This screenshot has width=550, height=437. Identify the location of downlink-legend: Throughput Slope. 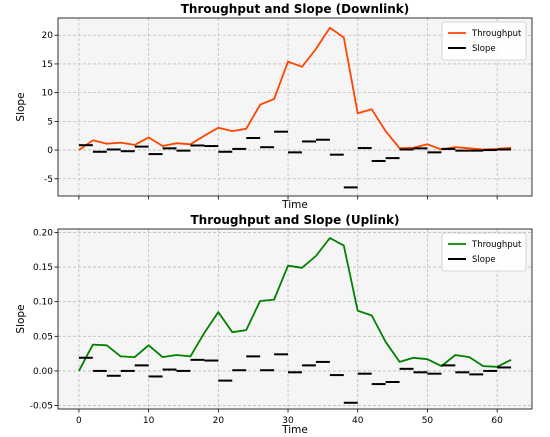
(484, 41).